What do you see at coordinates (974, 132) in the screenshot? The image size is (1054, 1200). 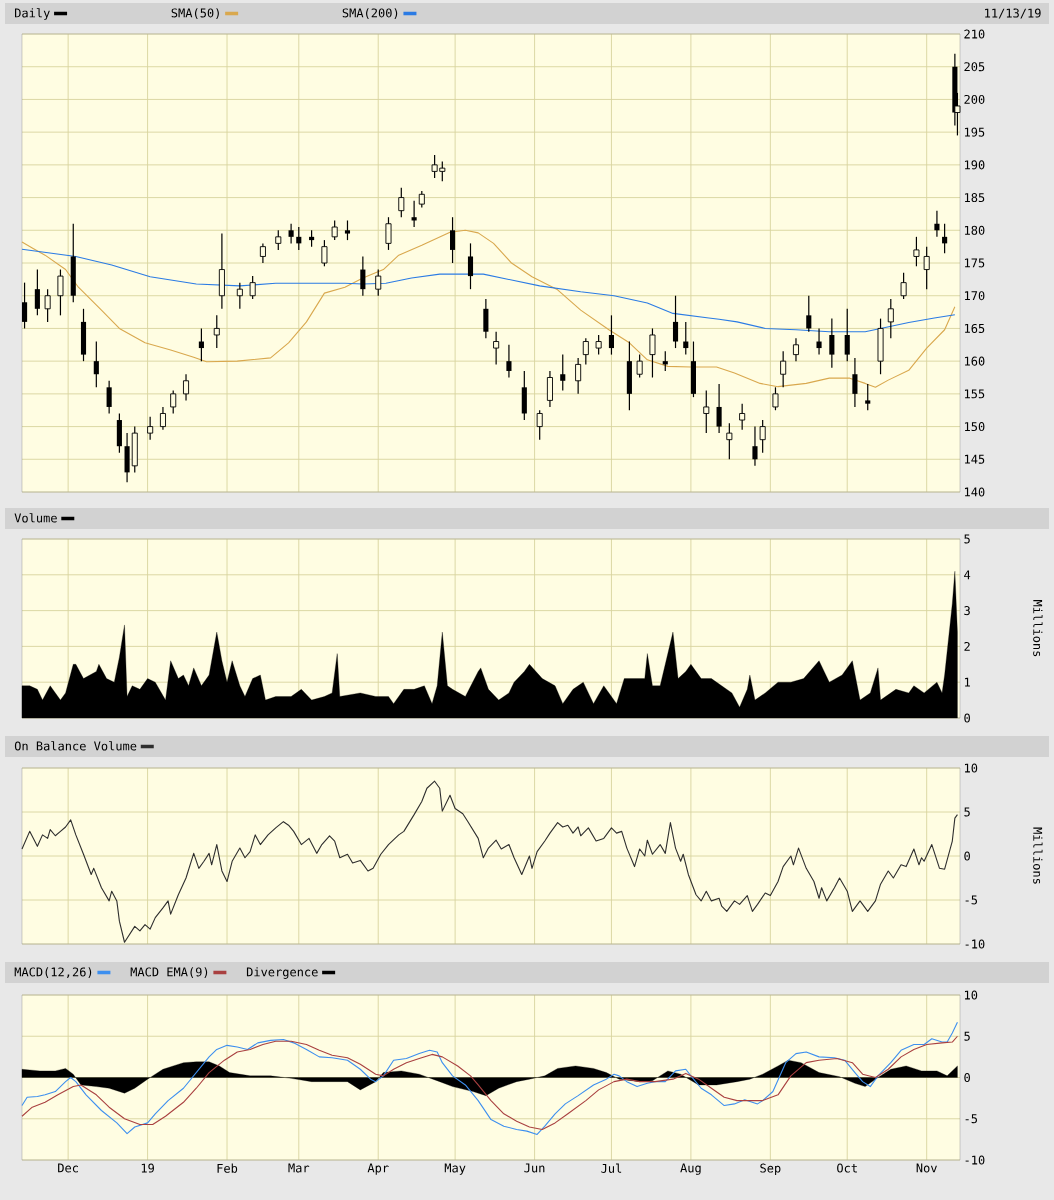 I see `y-tick-label: 195` at bounding box center [974, 132].